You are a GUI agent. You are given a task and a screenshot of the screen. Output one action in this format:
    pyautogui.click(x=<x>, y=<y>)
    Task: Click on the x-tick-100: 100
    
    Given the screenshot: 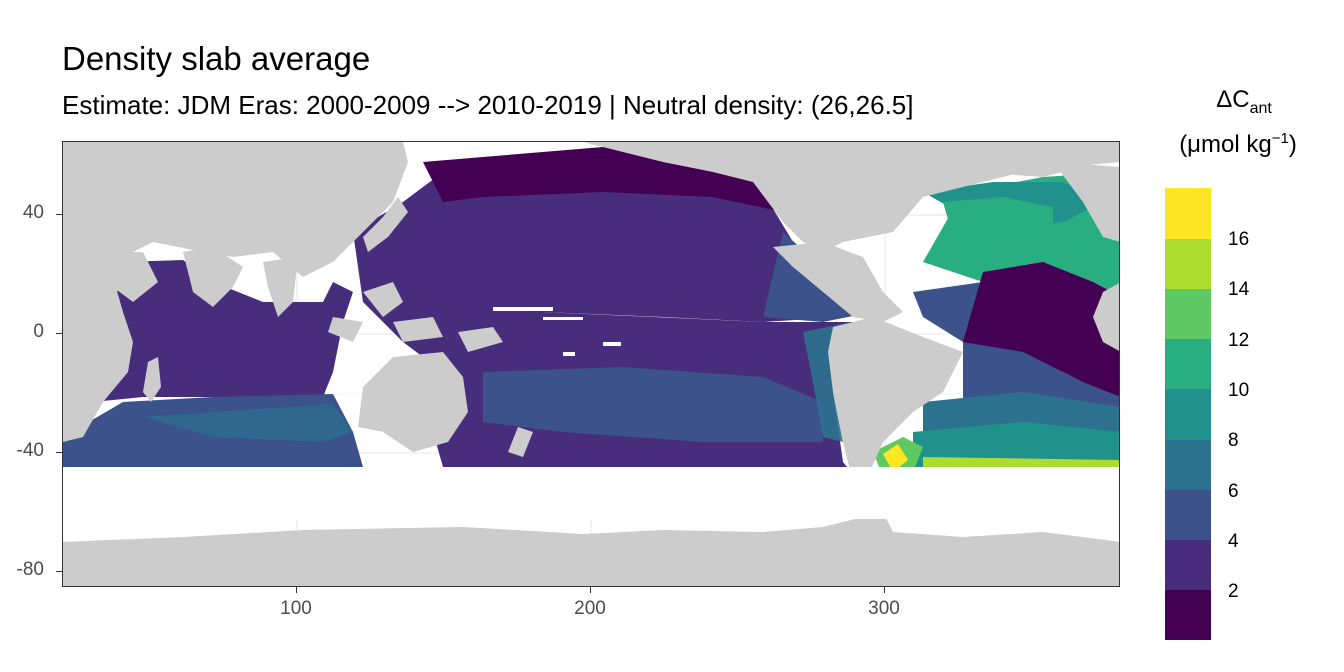 What is the action you would take?
    pyautogui.click(x=296, y=608)
    